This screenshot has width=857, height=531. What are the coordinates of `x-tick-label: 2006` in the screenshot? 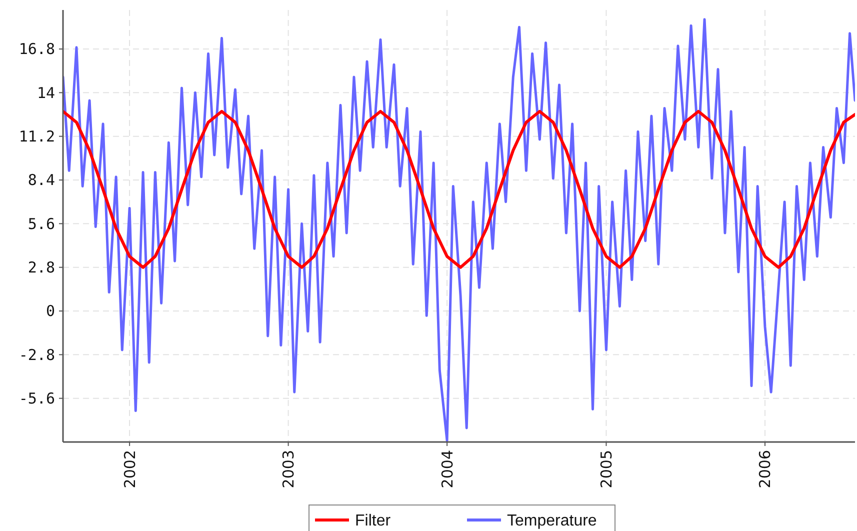 It's located at (765, 469).